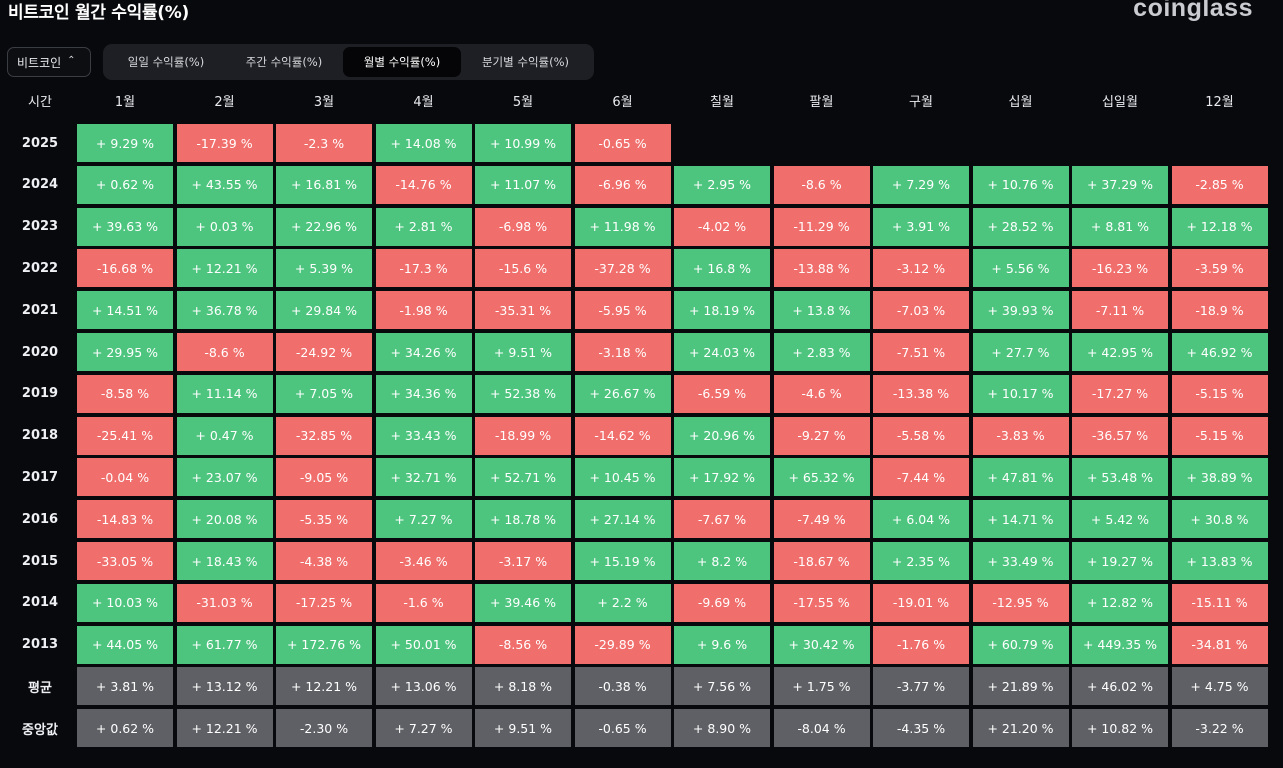 This screenshot has height=768, width=1283. I want to click on return-cell: -3.12 %, so click(921, 268).